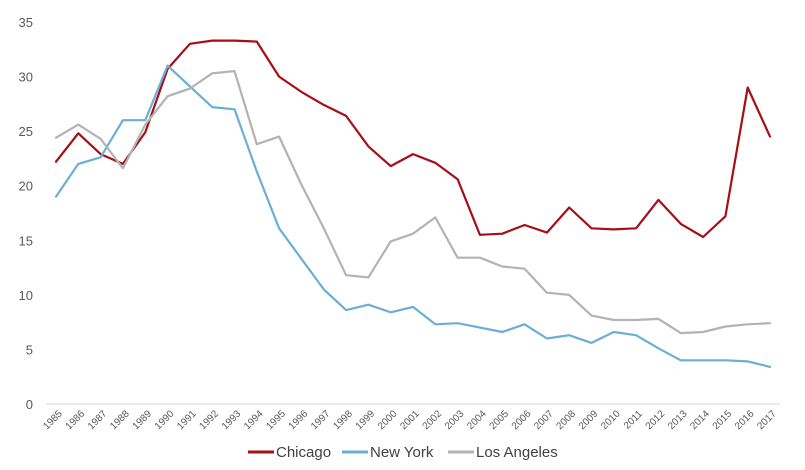  Describe the element at coordinates (700, 420) in the screenshot. I see `x-tick-label: 2014` at that location.